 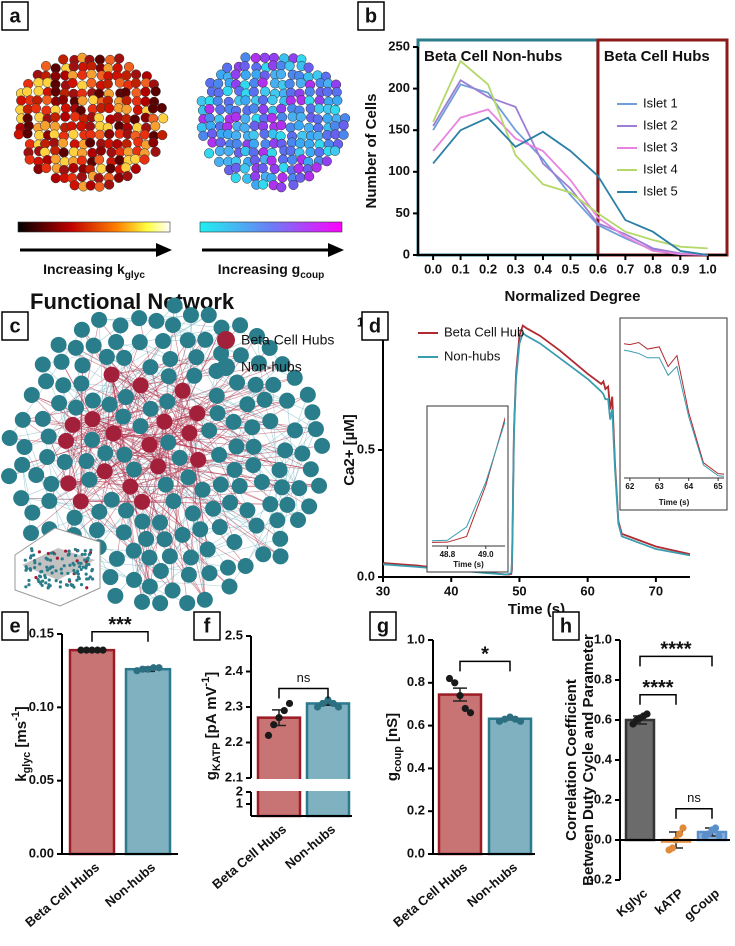 What do you see at coordinates (135, 275) in the screenshot?
I see `colorbar-label-part: glyc` at bounding box center [135, 275].